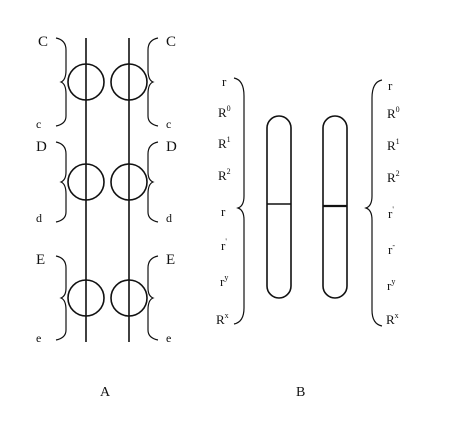 The image size is (449, 422). I want to click on left-allele-labels: r R0 R1 R2 r r' ry Rx, so click(223, 200).